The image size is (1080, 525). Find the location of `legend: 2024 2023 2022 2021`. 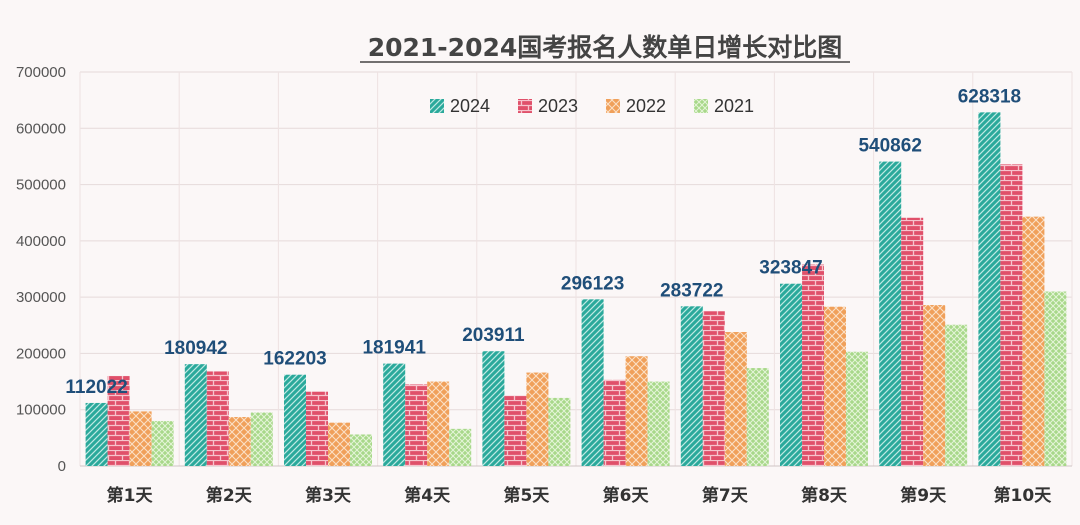

legend: 2024 2023 2022 2021 is located at coordinates (592, 106).